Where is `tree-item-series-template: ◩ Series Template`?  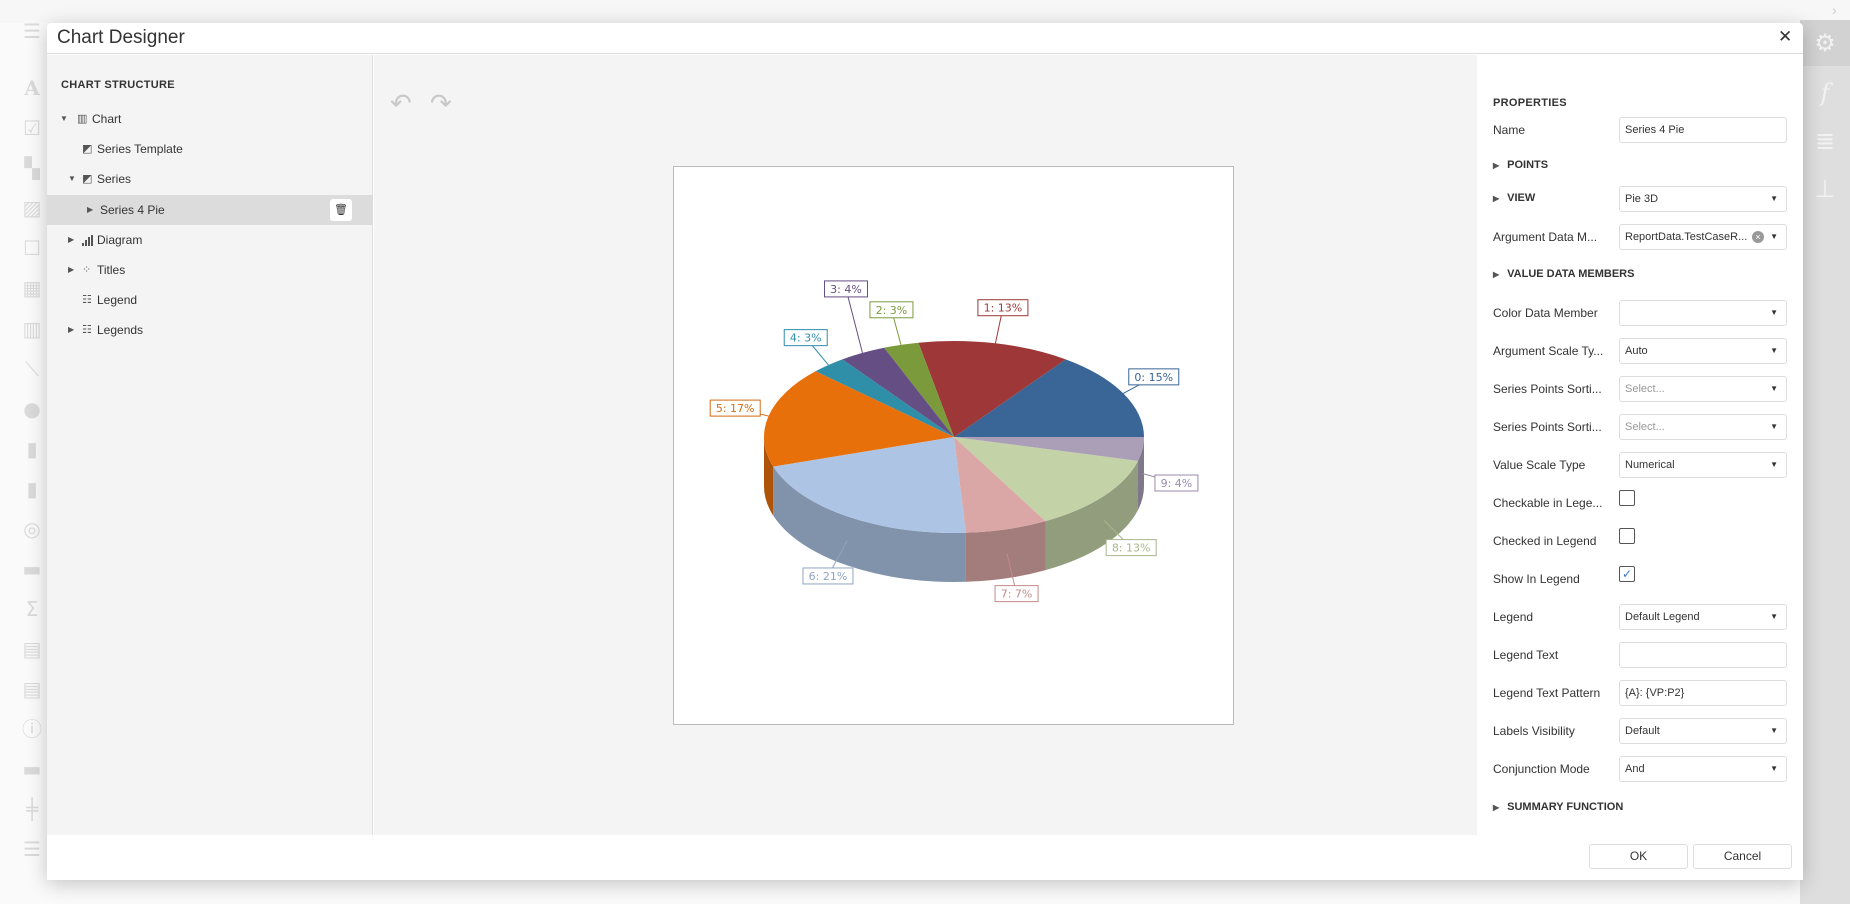
tree-item-series-template: ◩ Series Template is located at coordinates (210, 149).